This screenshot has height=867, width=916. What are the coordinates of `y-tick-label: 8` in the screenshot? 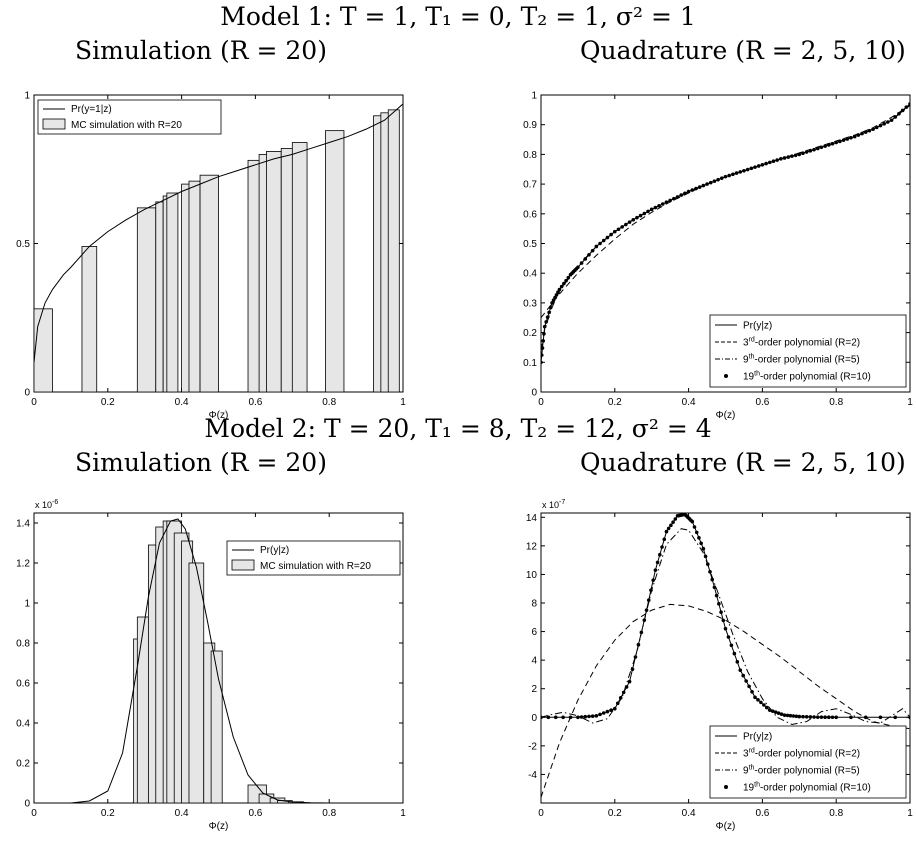 It's located at (534, 604).